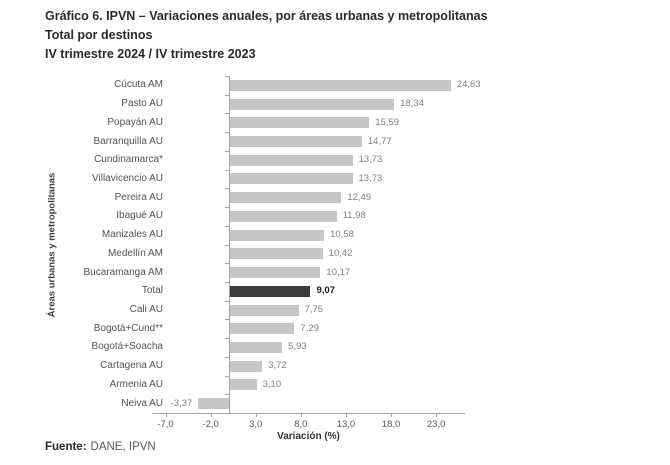  Describe the element at coordinates (135, 253) in the screenshot. I see `category-label: Medellín AM` at that location.